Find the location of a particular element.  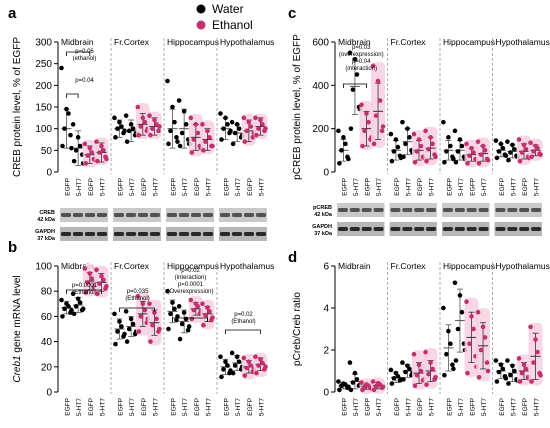

y-tick-label: 600 is located at coordinates (320, 43).